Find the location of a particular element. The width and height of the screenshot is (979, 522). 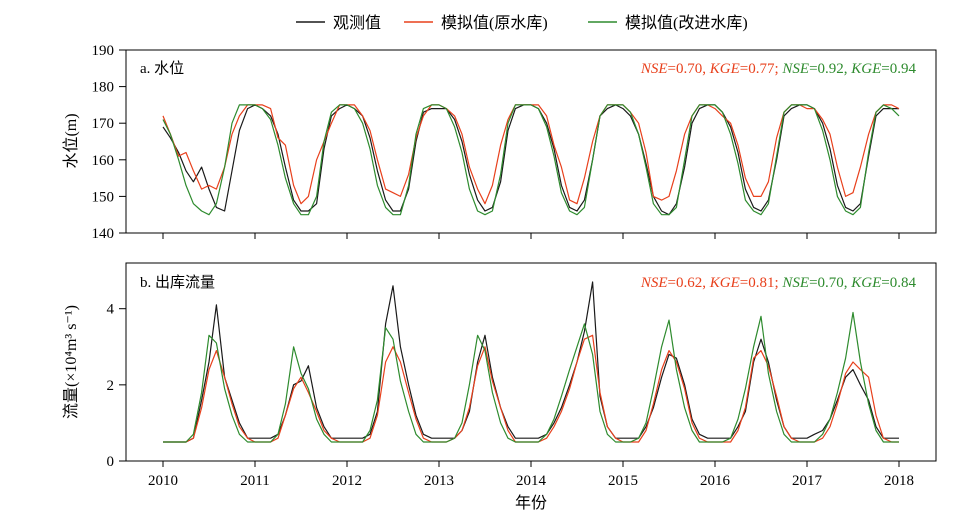

panel-a-nse-orig: 0.70 is located at coordinates (689, 69).